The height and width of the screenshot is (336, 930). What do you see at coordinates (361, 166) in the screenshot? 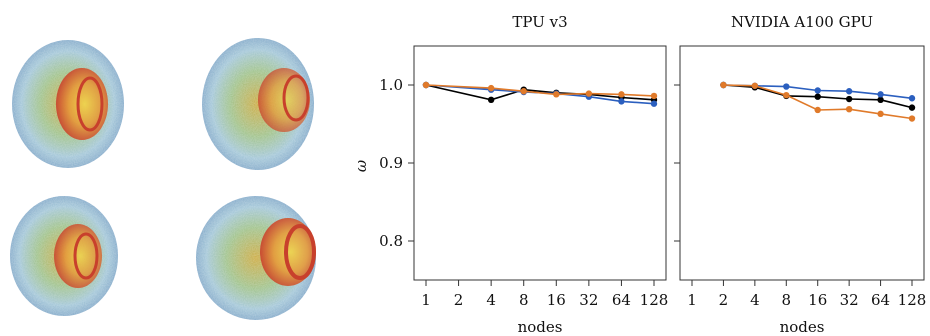
I see `y-axis-label: ω` at bounding box center [361, 166].